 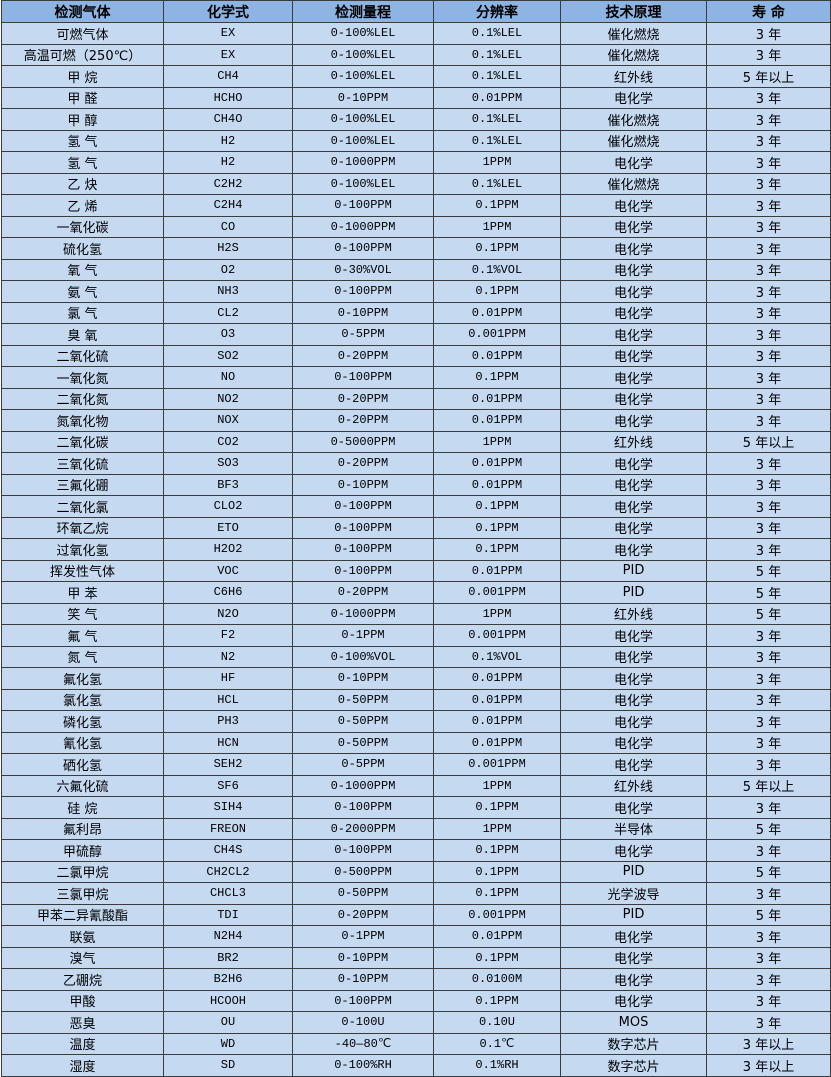 I want to click on cell-range: 0-30%VOL, so click(x=363, y=269).